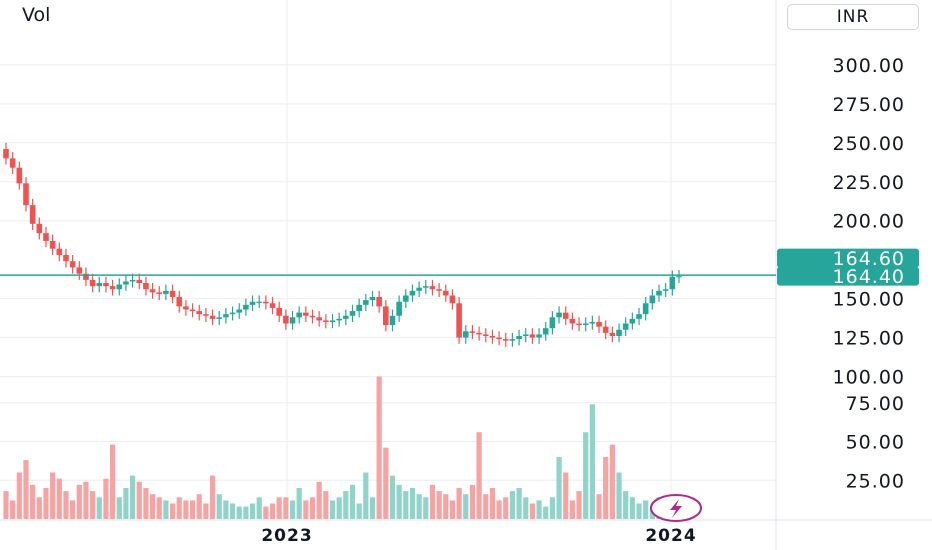 The width and height of the screenshot is (932, 550). Describe the element at coordinates (869, 259) in the screenshot. I see `price-badge-label: 164.60` at that location.